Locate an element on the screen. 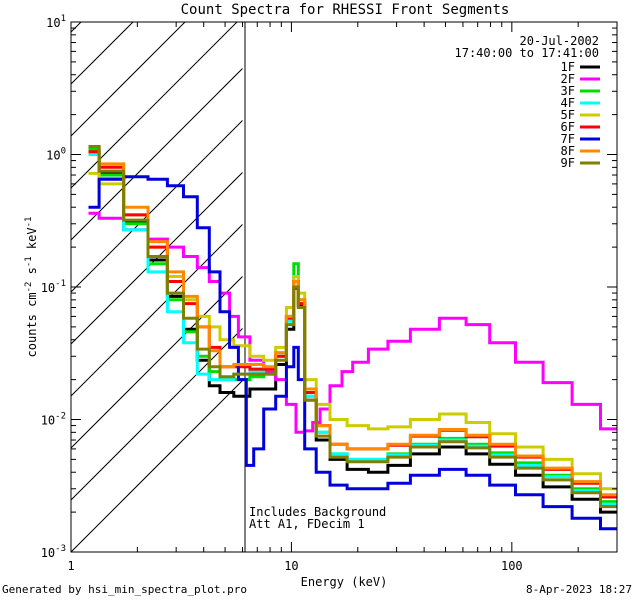  legend-label-3f: 3F is located at coordinates (568, 91).